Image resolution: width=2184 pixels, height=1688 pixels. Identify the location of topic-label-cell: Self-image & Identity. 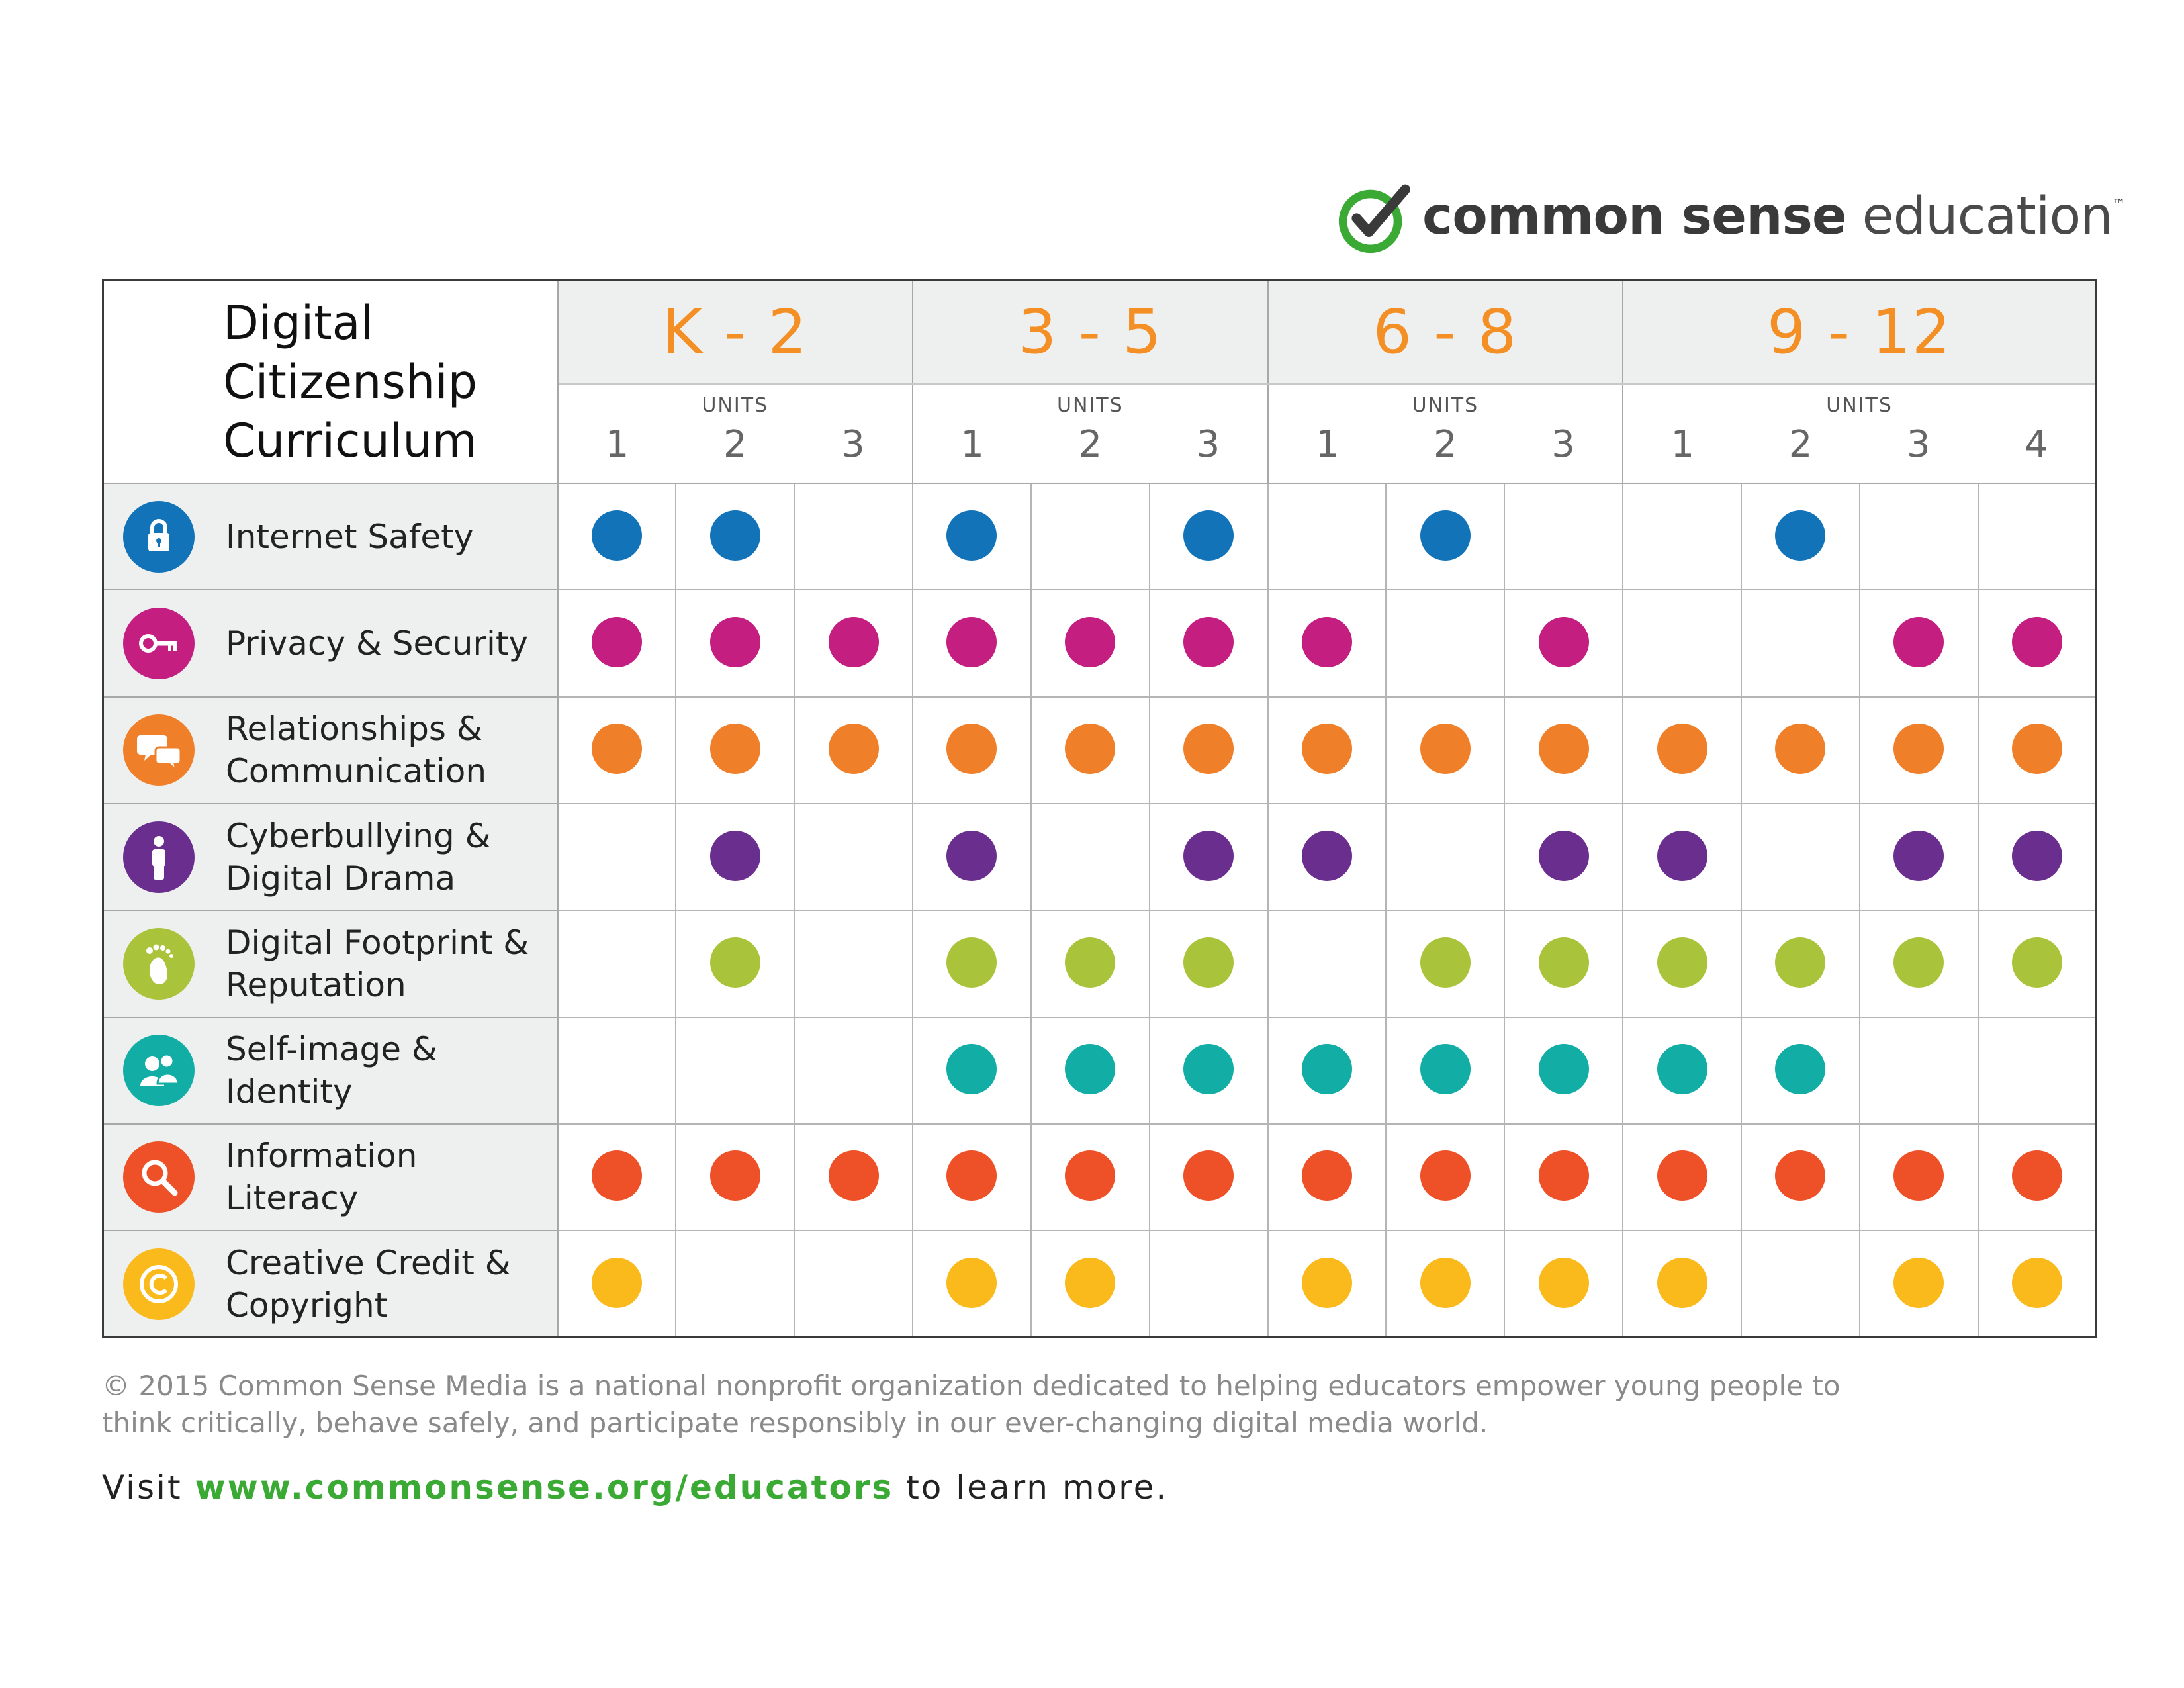
(331, 1070).